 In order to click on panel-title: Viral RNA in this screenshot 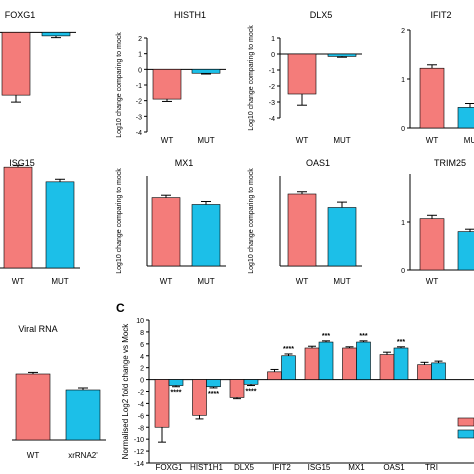, I will do `click(37, 329)`.